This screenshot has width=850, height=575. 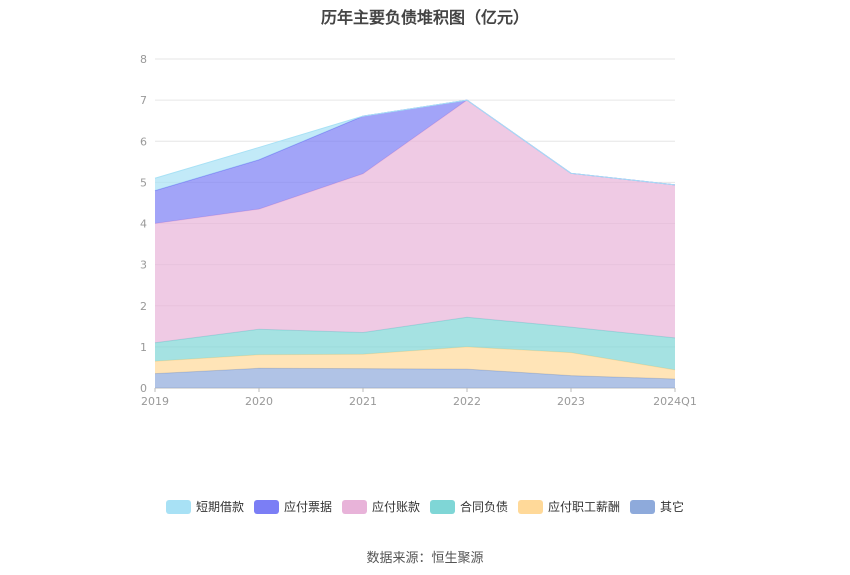 I want to click on area-series-line-短期借款, so click(x=415, y=142).